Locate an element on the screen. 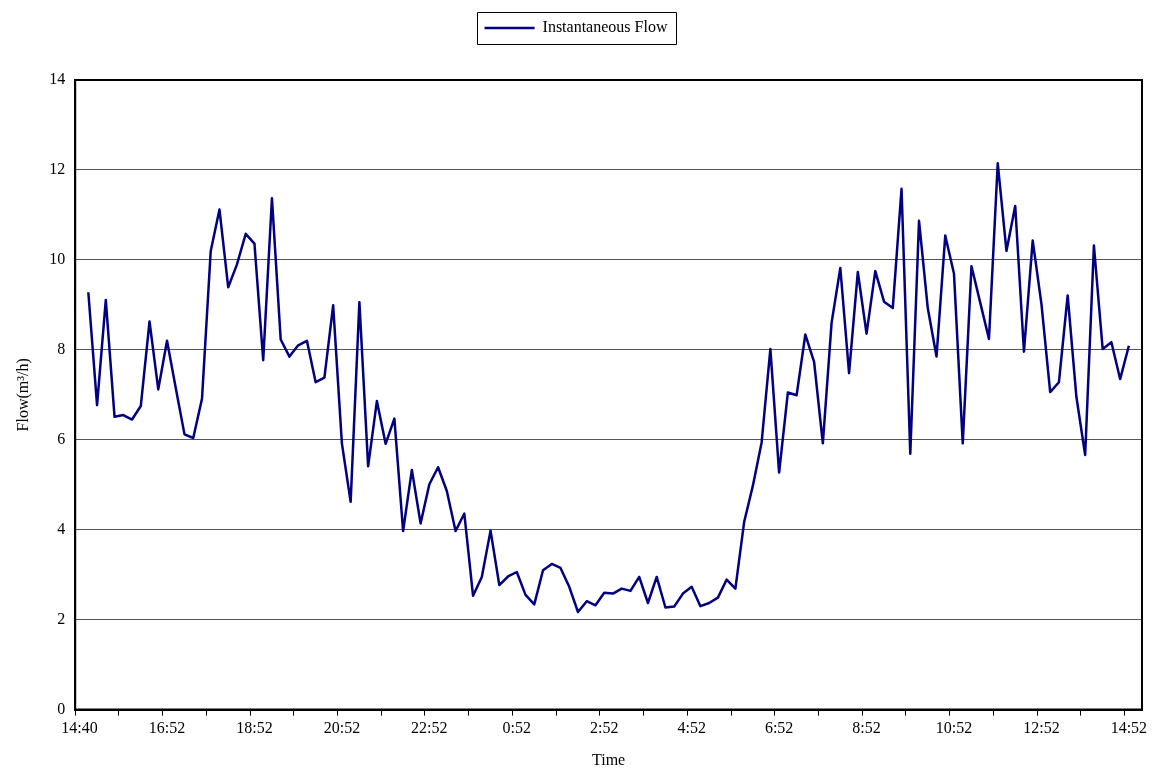 Image resolution: width=1158 pixels, height=778 pixels. x-axis-title: Time is located at coordinates (609, 759).